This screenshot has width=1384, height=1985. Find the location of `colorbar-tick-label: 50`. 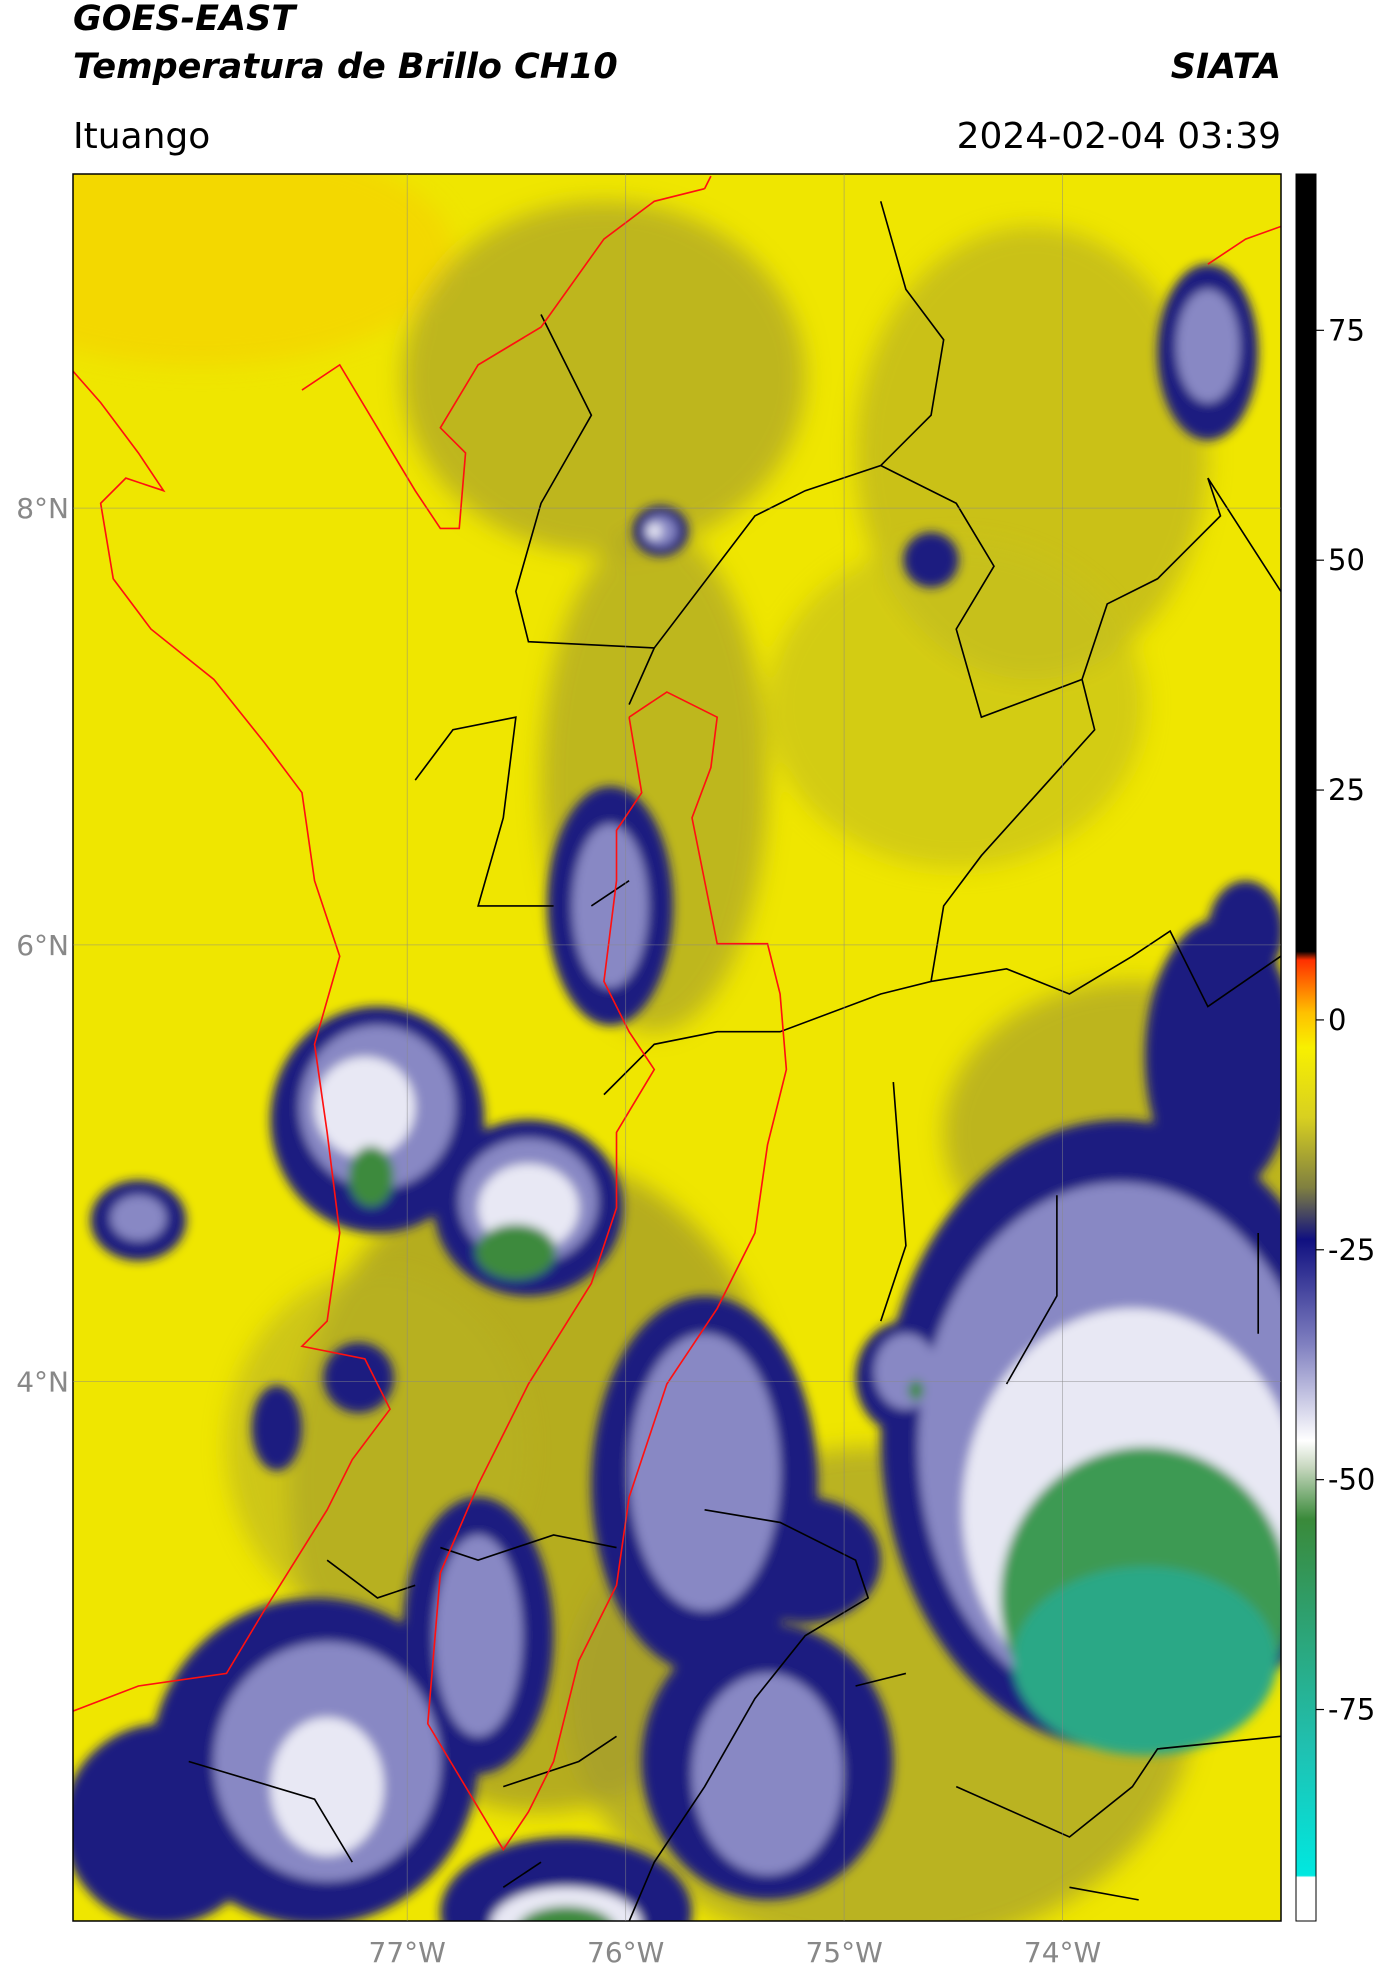

colorbar-tick-label: 50 is located at coordinates (1346, 560).